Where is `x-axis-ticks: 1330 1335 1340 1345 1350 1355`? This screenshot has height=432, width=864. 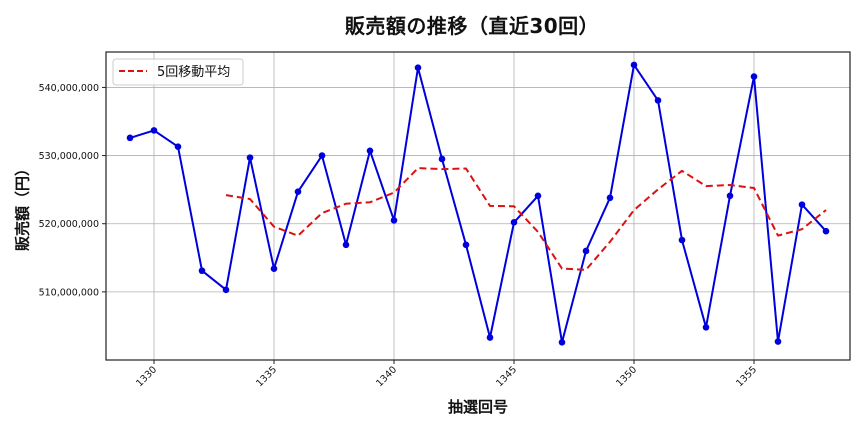
x-axis-ticks: 1330 1335 1340 1345 1350 1355 is located at coordinates (446, 374).